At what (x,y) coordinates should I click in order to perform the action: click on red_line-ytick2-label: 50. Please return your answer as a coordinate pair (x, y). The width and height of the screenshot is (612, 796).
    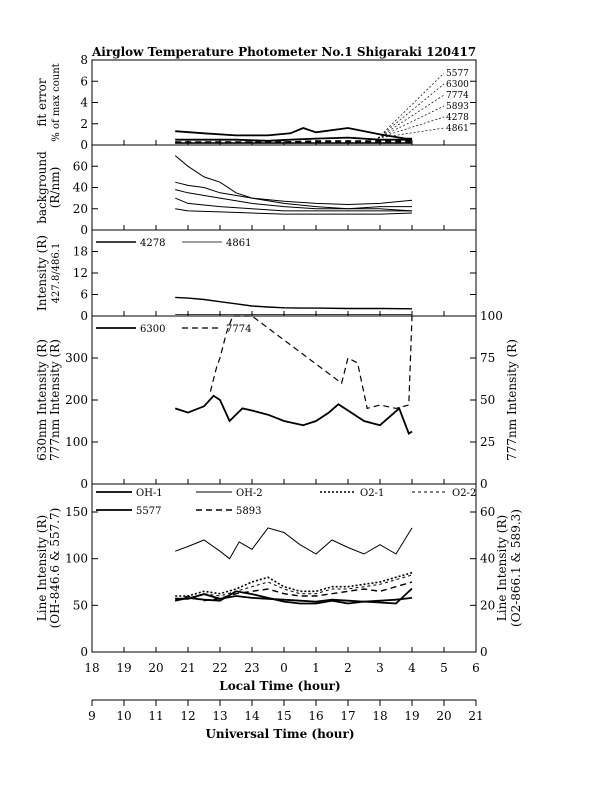
    Looking at the image, I should click on (487, 400).